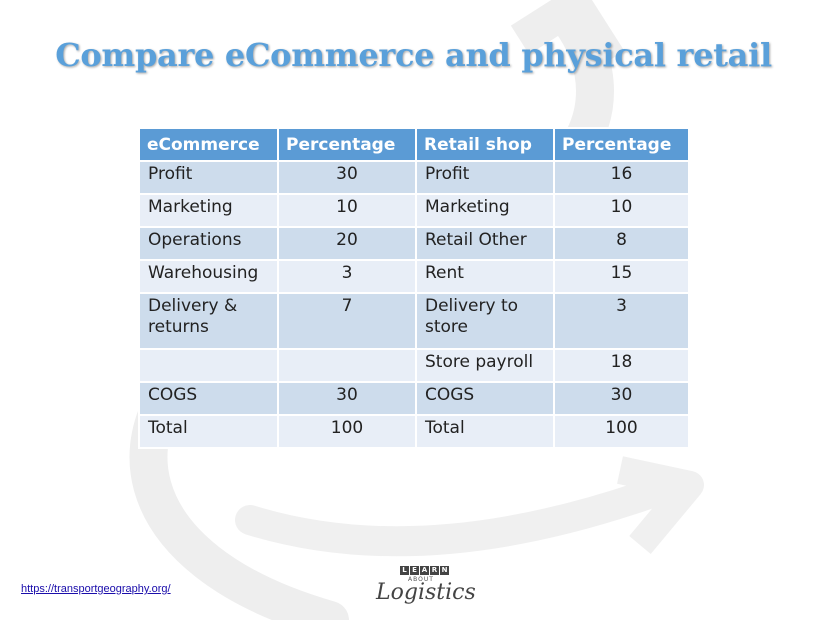 The height and width of the screenshot is (620, 827). What do you see at coordinates (621, 177) in the screenshot?
I see `retail-percentage-cell: 16` at bounding box center [621, 177].